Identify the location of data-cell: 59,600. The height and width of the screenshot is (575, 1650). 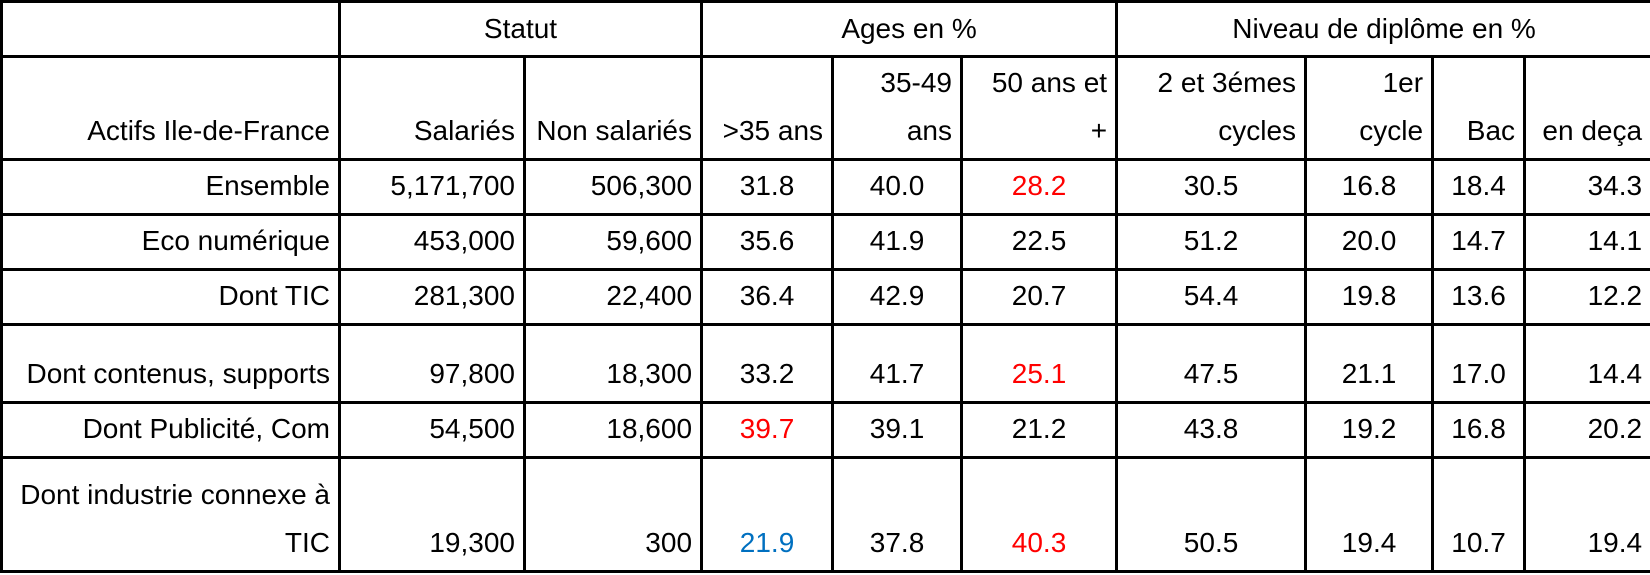
(613, 242).